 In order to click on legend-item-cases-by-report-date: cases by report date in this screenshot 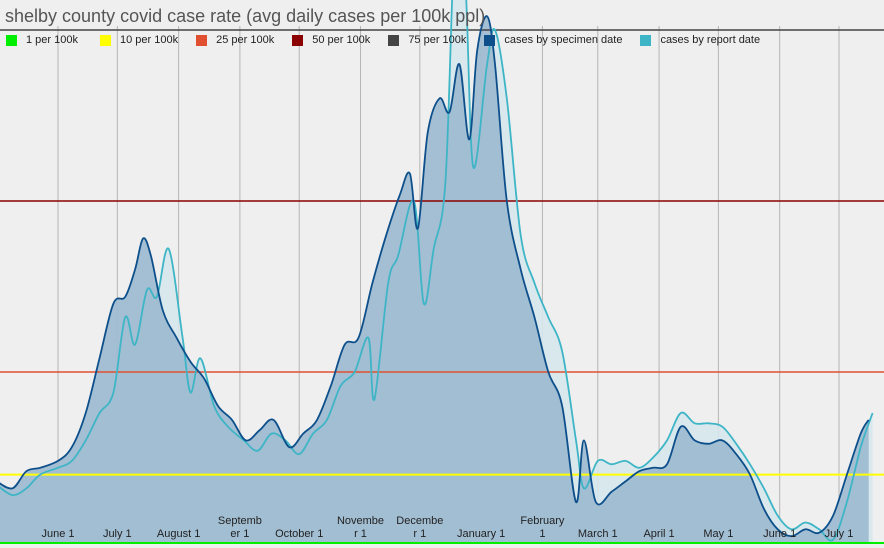, I will do `click(700, 40)`.